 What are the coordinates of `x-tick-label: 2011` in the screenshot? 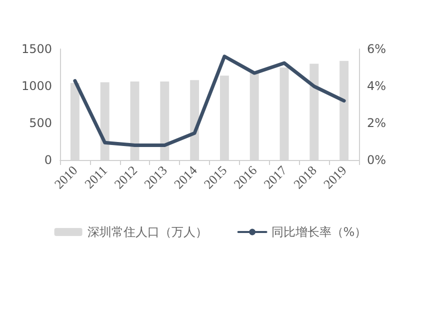 It's located at (96, 177).